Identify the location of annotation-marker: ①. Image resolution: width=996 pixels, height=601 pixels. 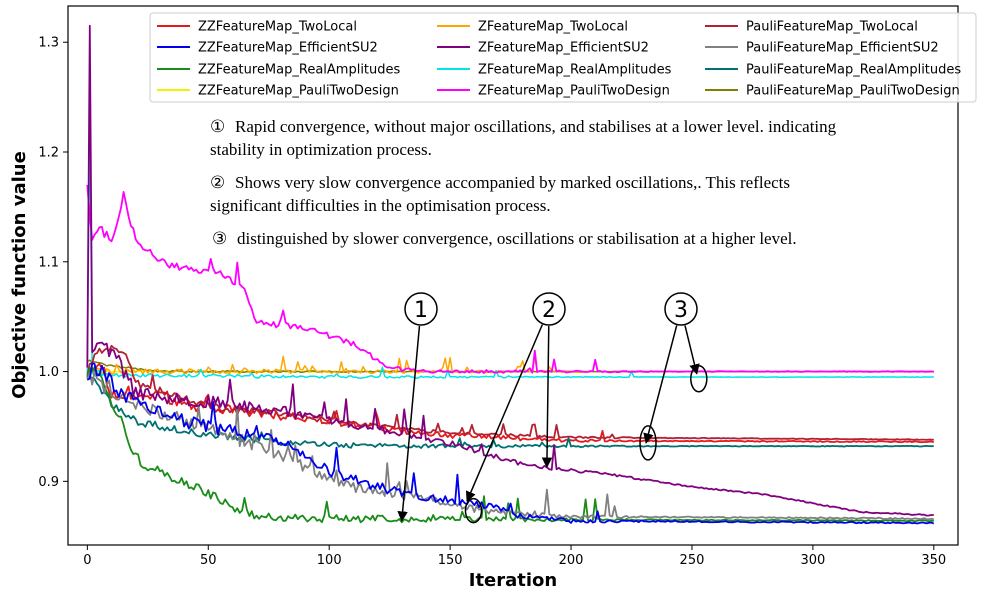
(217, 126).